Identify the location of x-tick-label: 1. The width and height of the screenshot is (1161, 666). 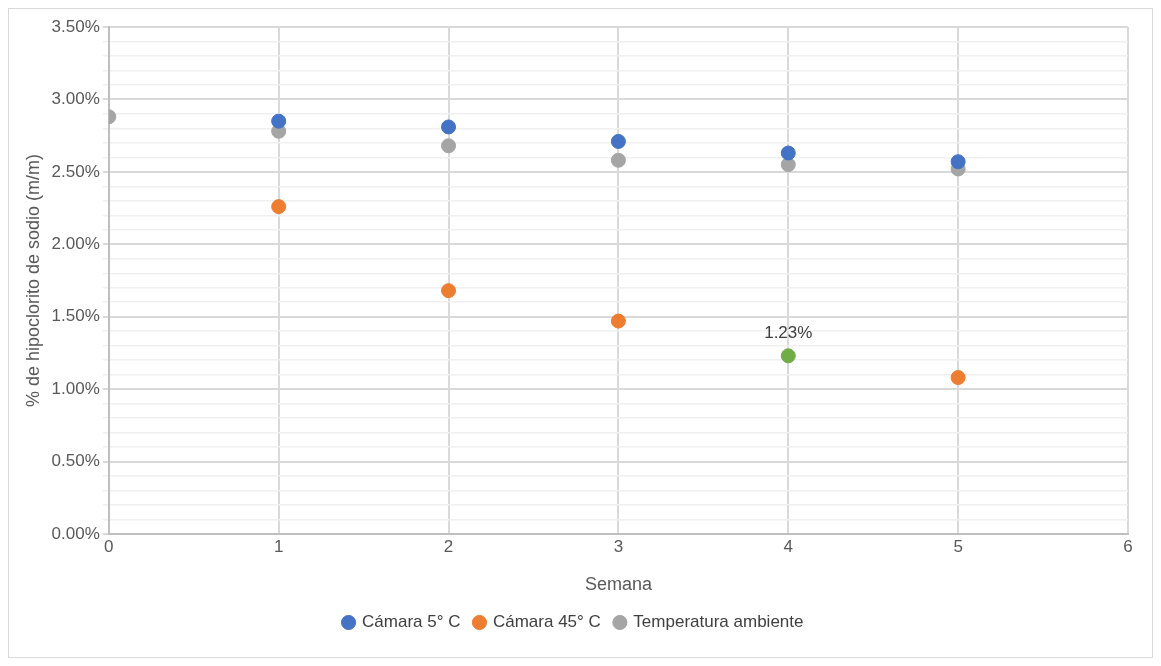
(278, 546).